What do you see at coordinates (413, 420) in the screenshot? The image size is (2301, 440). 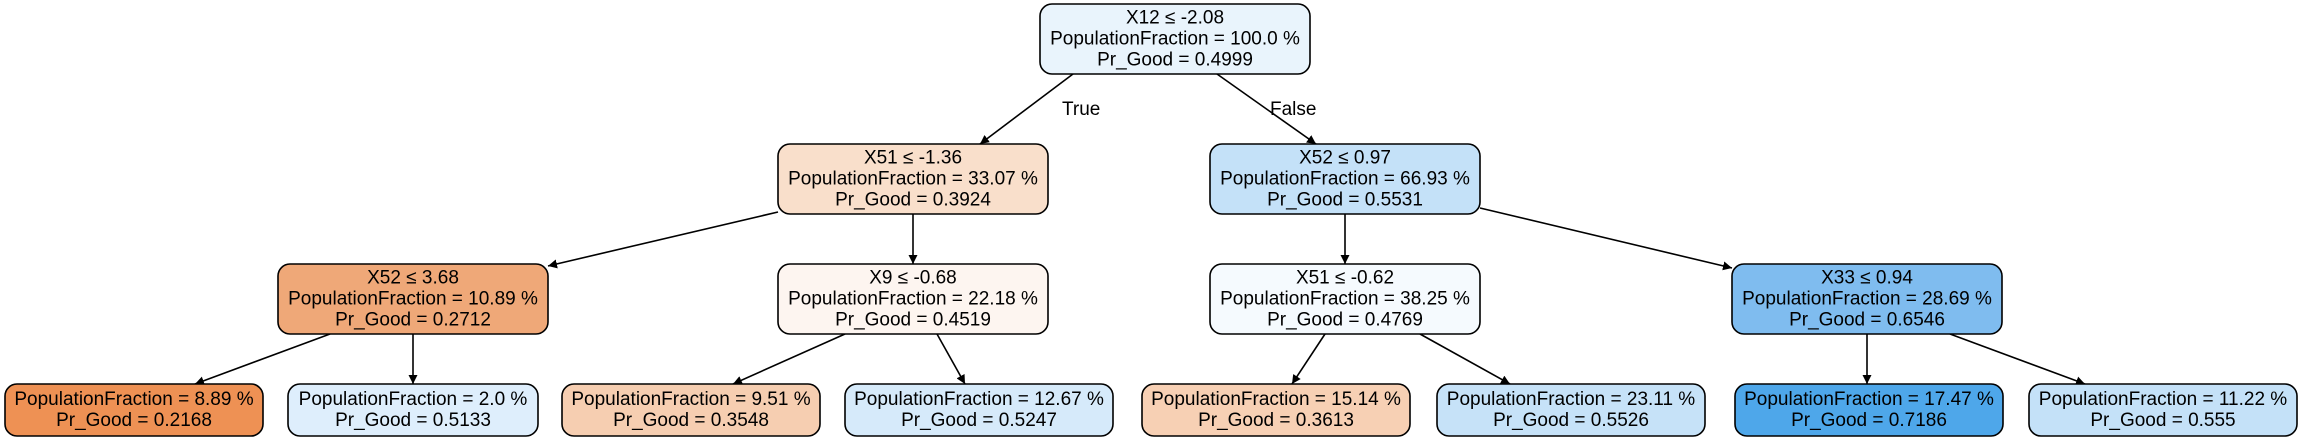 I see `node-text-line: Pr_Good = 0.5133` at bounding box center [413, 420].